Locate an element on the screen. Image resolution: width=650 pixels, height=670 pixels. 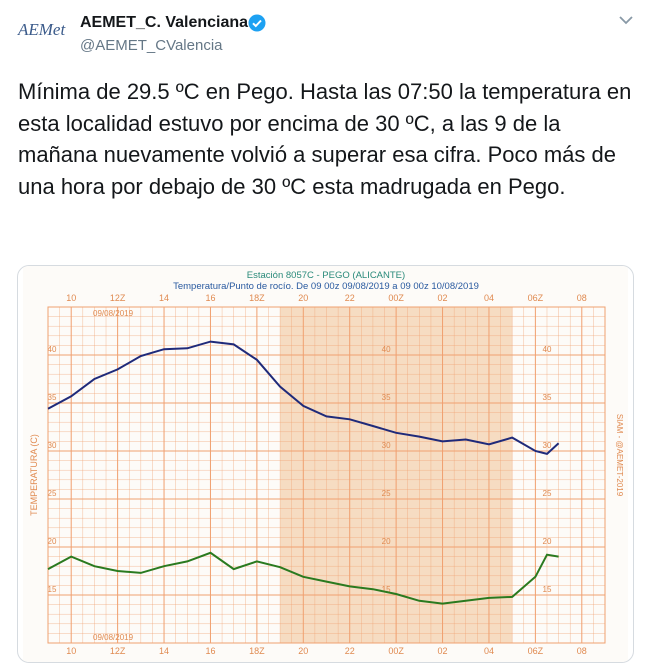
menu-chevron is located at coordinates (626, 20).